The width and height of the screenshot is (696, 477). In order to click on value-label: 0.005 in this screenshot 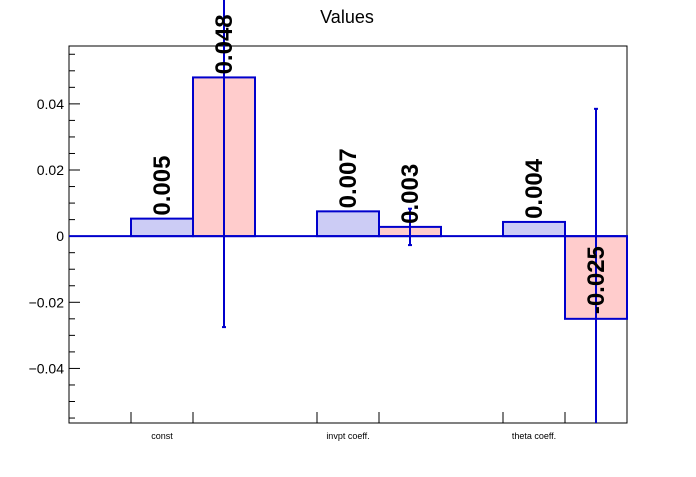, I will do `click(162, 186)`.